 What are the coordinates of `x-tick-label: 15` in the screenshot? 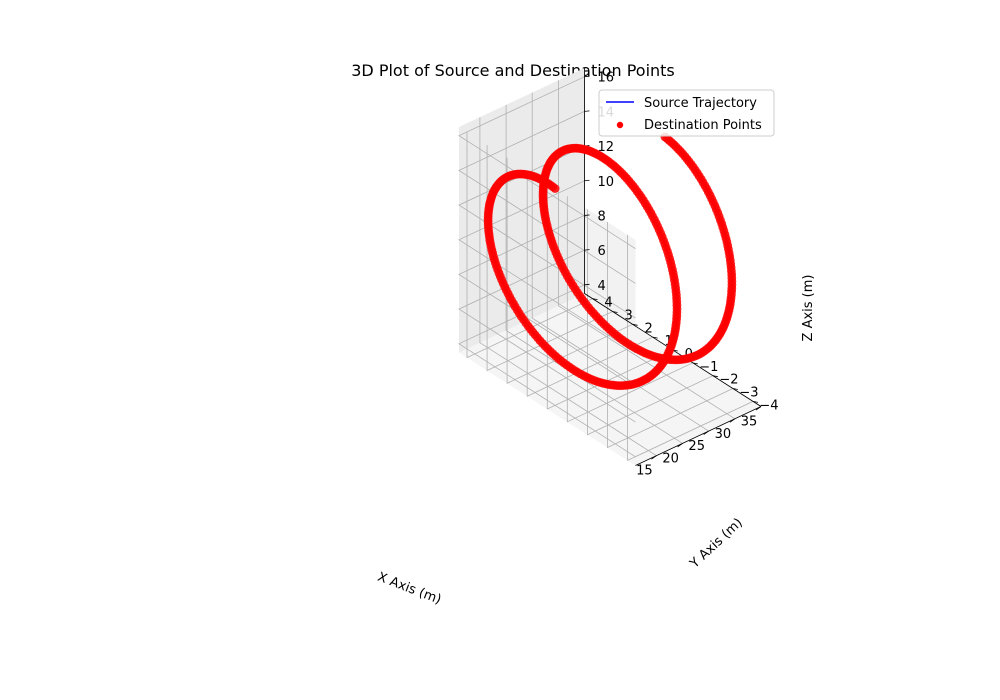 It's located at (644, 471).